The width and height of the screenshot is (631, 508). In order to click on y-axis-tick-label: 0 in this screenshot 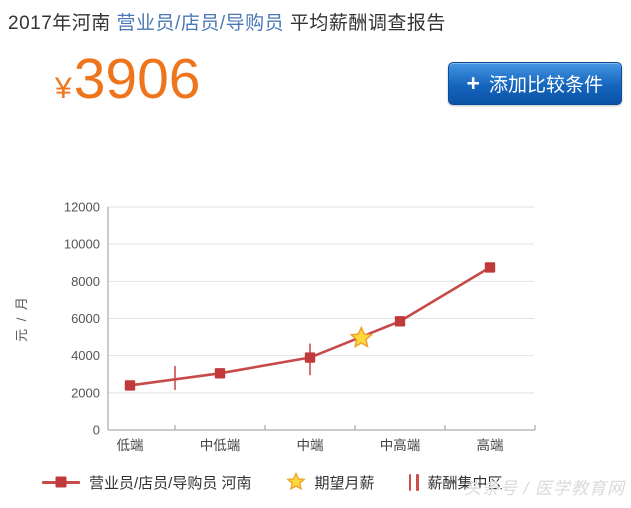, I will do `click(96, 430)`.